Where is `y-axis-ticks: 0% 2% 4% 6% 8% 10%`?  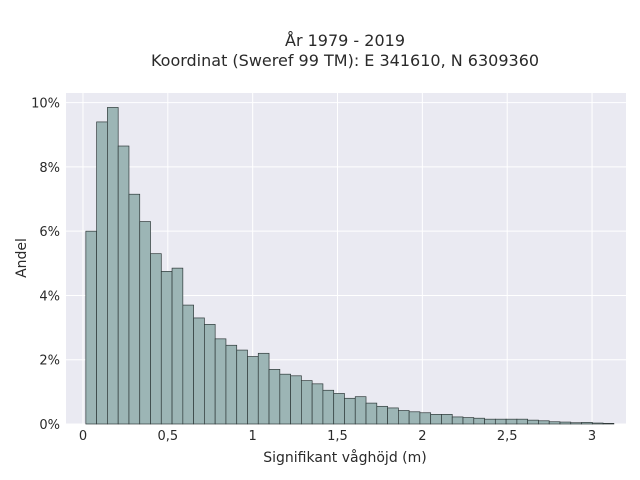 y-axis-ticks: 0% 2% 4% 6% 8% 10% is located at coordinates (45, 265).